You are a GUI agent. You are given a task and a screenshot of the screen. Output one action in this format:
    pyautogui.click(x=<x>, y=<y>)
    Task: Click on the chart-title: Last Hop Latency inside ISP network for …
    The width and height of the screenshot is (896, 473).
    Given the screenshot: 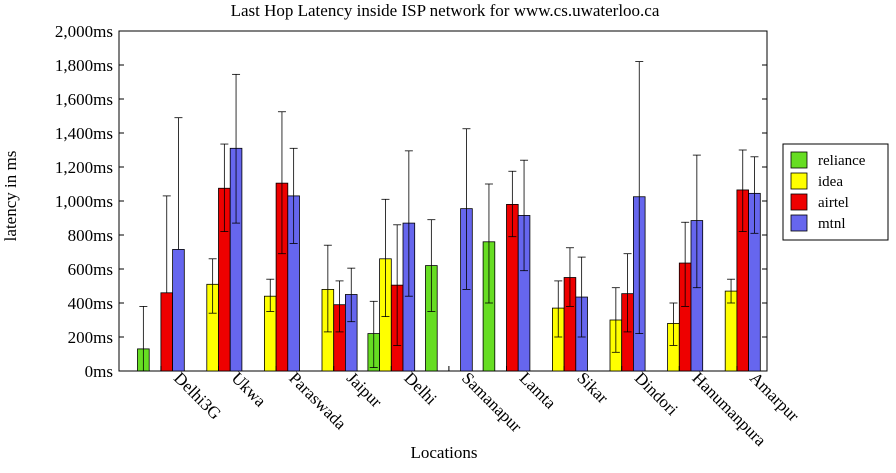 What is the action you would take?
    pyautogui.click(x=445, y=10)
    